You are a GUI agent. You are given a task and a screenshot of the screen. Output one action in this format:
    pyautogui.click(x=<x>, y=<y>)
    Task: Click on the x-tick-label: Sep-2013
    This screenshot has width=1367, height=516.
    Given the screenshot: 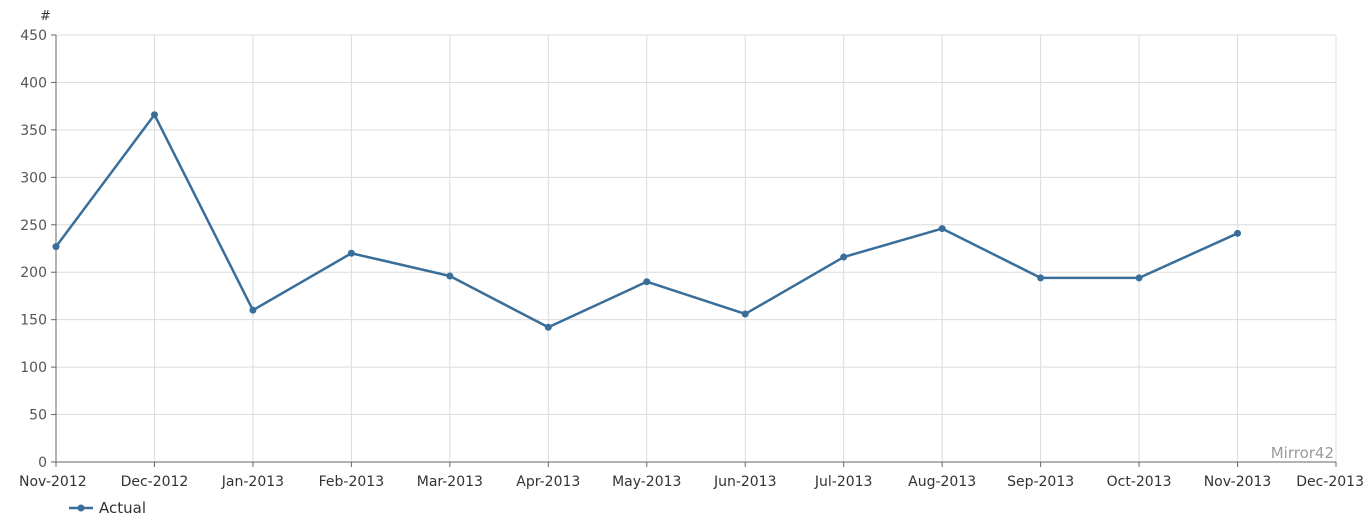 What is the action you would take?
    pyautogui.click(x=1040, y=482)
    